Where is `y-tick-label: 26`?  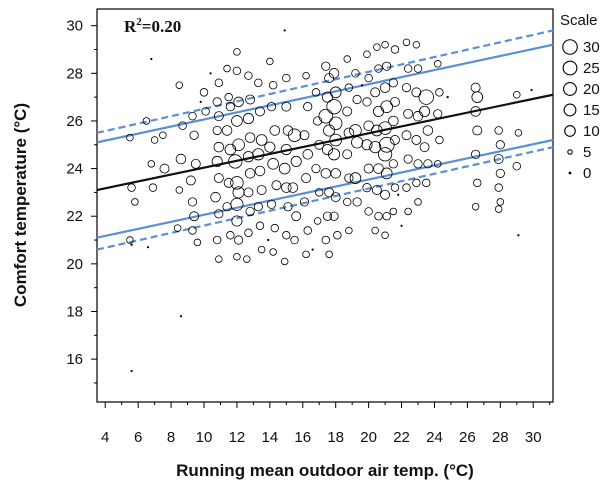 y-tick-label: 26 is located at coordinates (74, 121).